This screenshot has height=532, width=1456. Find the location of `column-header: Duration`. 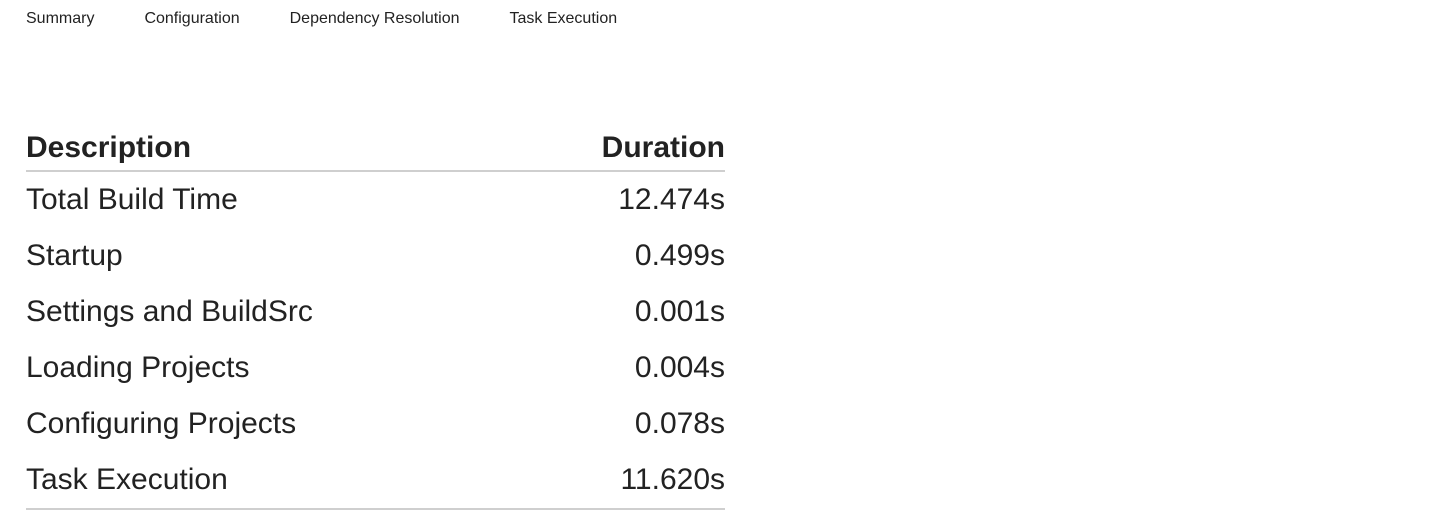

column-header: Duration is located at coordinates (619, 149).